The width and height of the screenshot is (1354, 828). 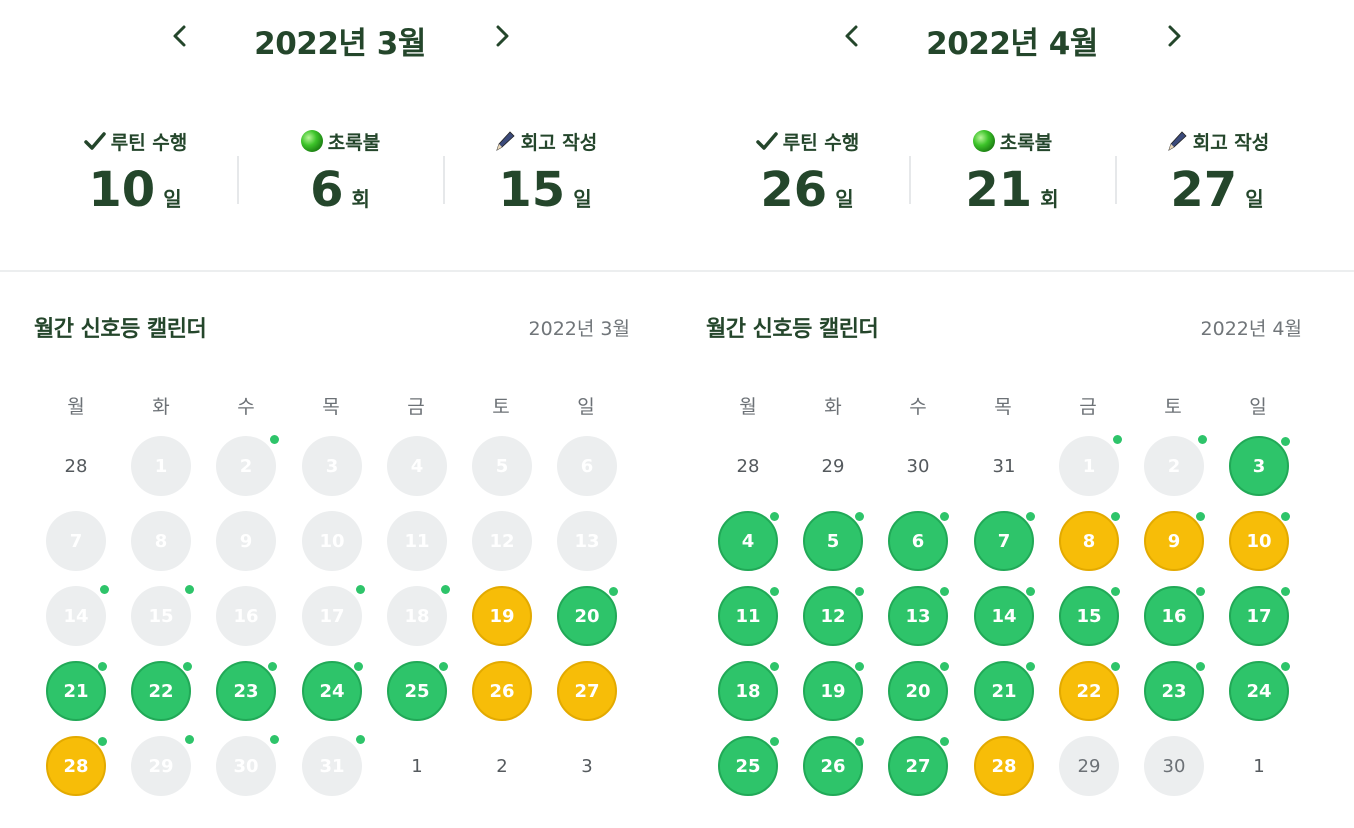 What do you see at coordinates (748, 407) in the screenshot?
I see `weekday-label: 월` at bounding box center [748, 407].